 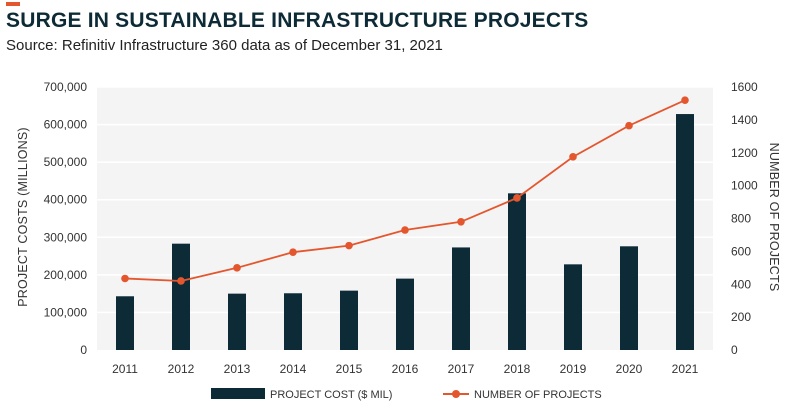 What do you see at coordinates (66, 237) in the screenshot?
I see `y-left-tick-label: 300,000` at bounding box center [66, 237].